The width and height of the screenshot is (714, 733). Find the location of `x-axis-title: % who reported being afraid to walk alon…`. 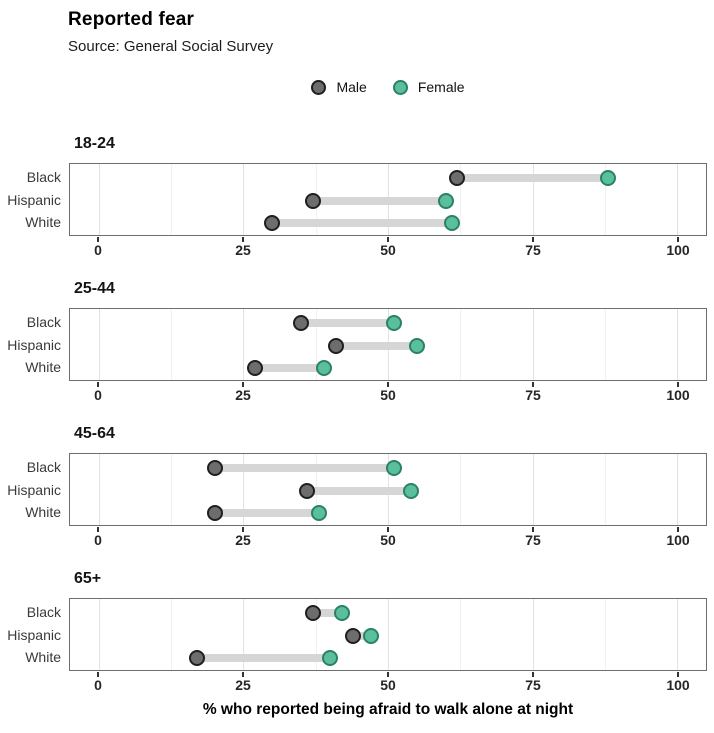

x-axis-title: % who reported being afraid to walk alon… is located at coordinates (388, 709).